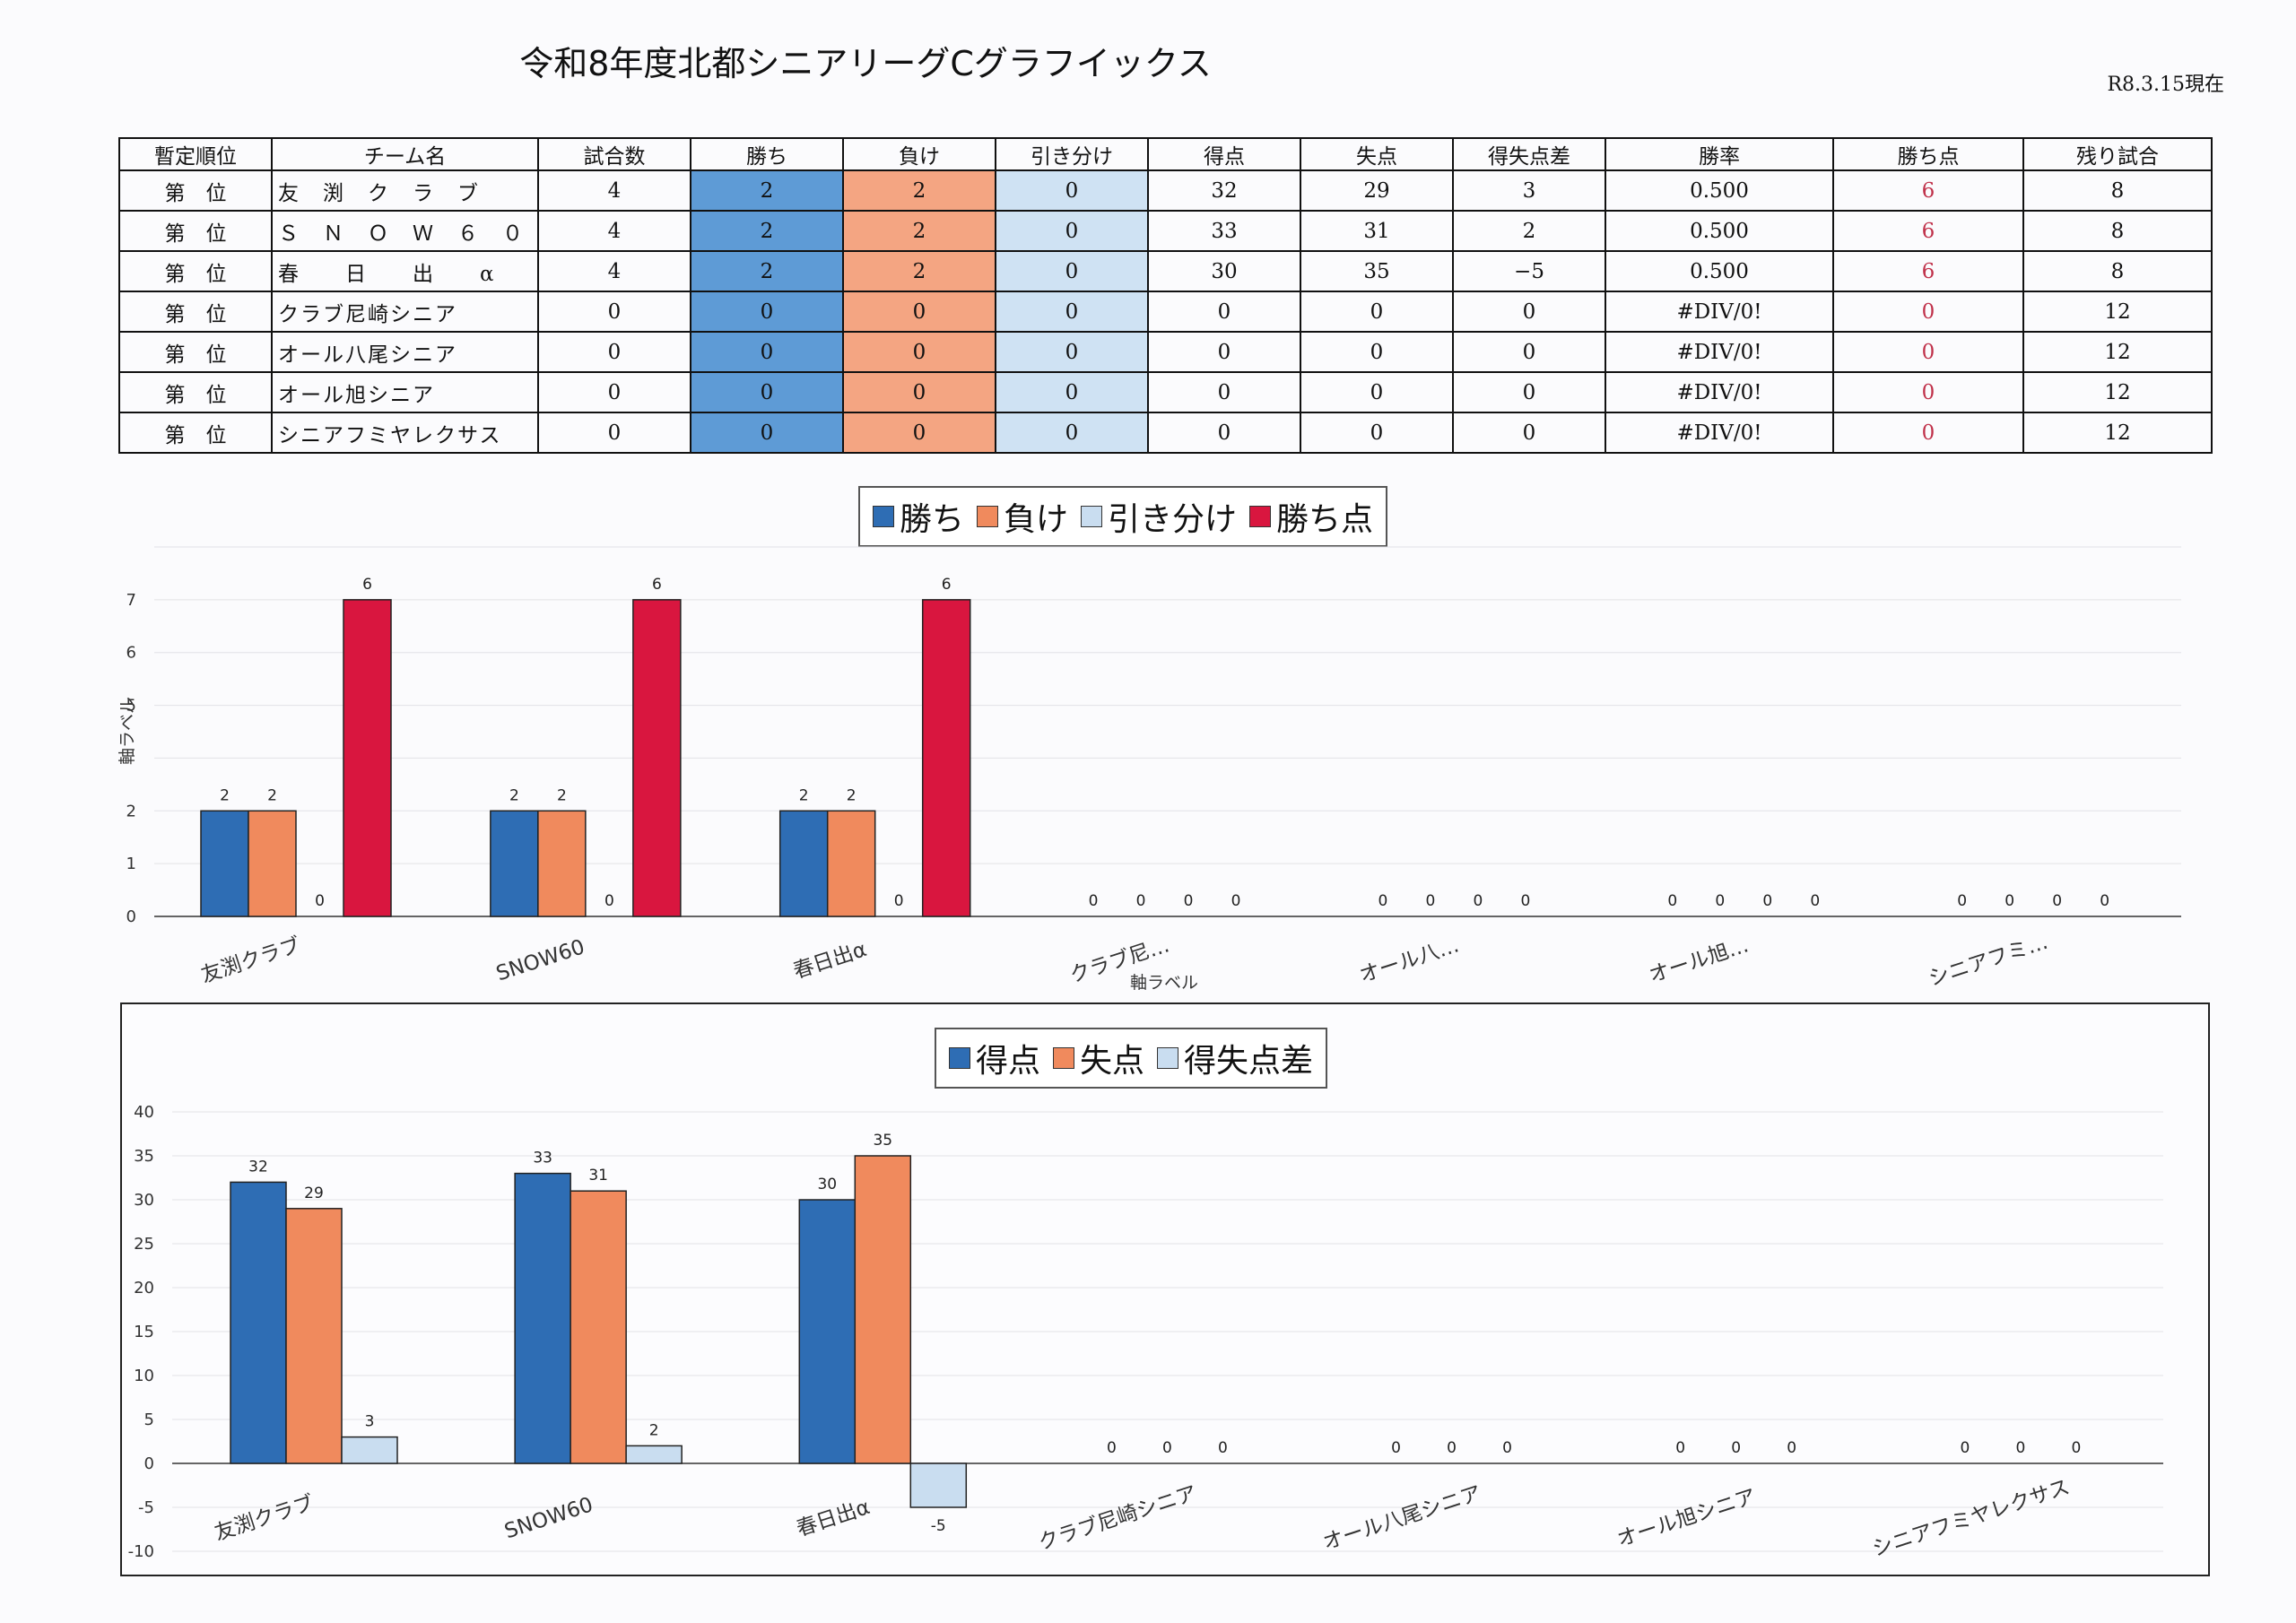 Image resolution: width=2296 pixels, height=1623 pixels. I want to click on cell-conceded: 35, so click(1377, 271).